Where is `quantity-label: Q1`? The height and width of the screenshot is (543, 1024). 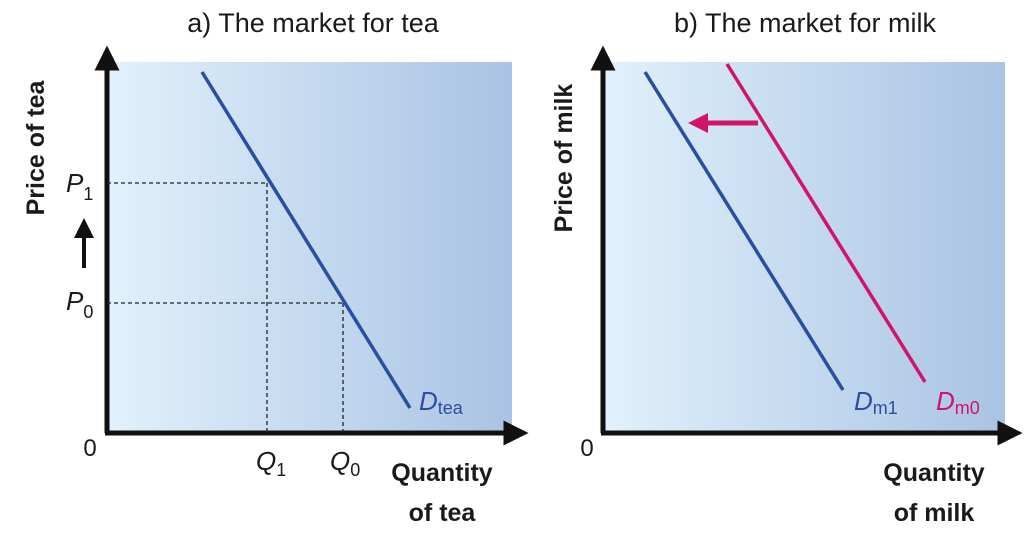 quantity-label: Q1 is located at coordinates (271, 463).